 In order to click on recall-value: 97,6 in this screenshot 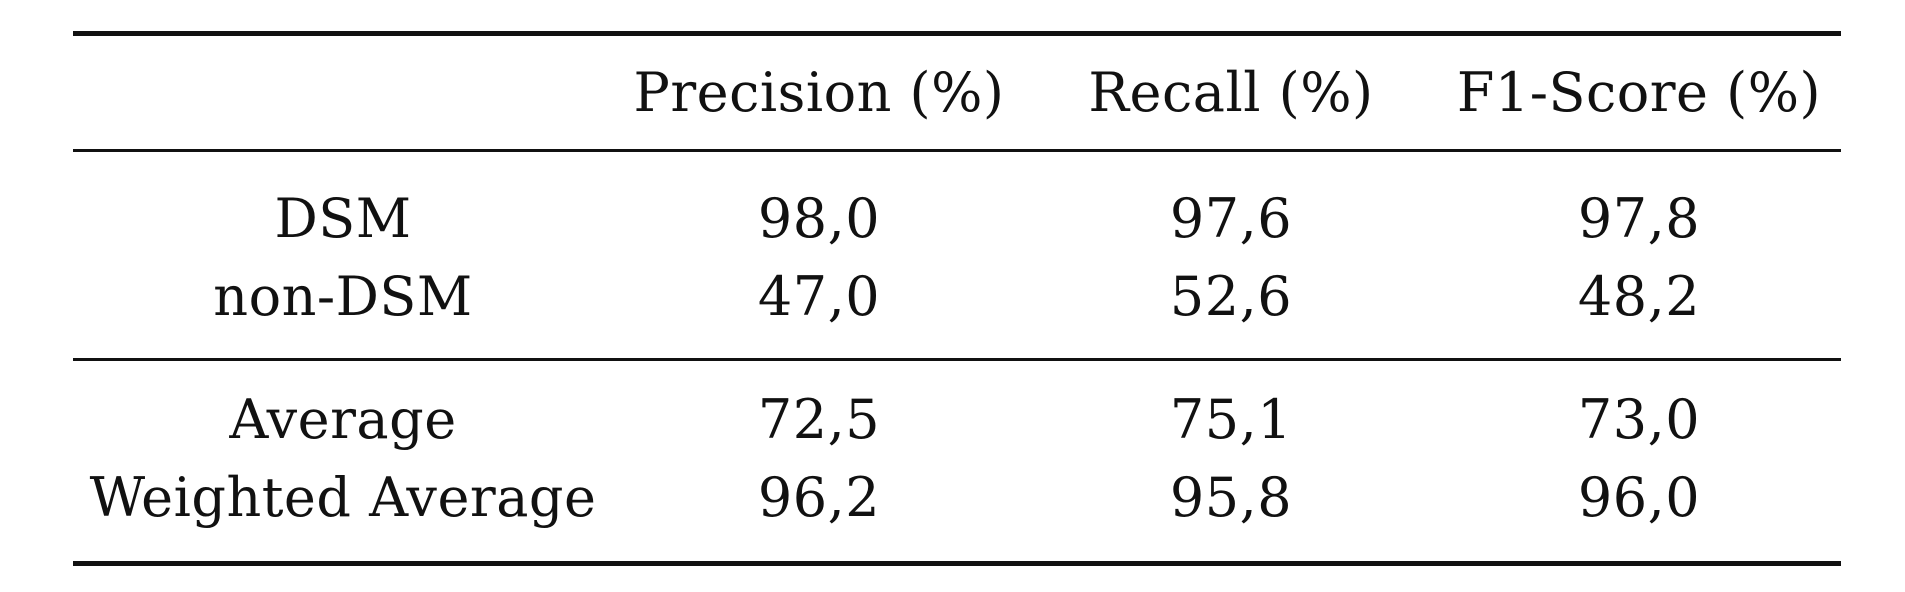, I will do `click(1231, 218)`.